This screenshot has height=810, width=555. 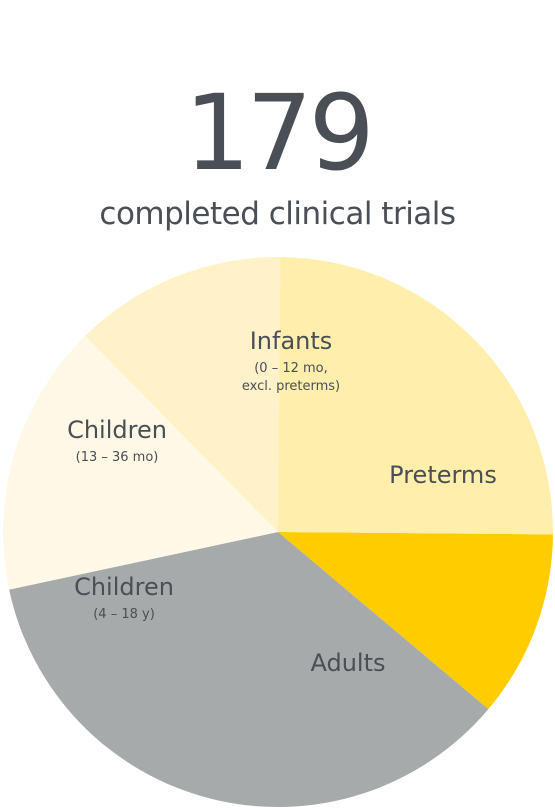 I want to click on slice-label-1: Preterms, so click(x=443, y=475).